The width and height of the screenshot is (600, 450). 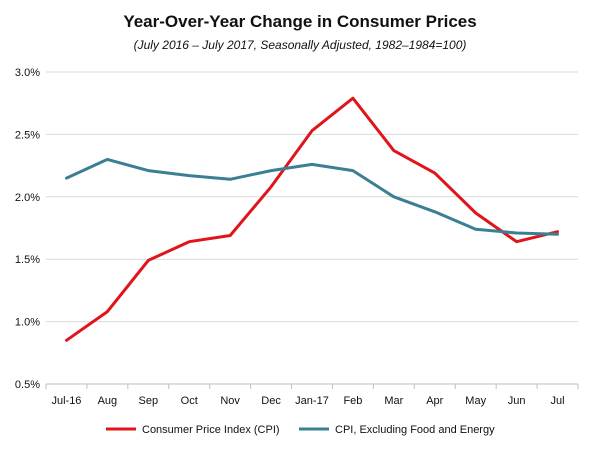 I want to click on x-tick-label: Feb, so click(x=352, y=401).